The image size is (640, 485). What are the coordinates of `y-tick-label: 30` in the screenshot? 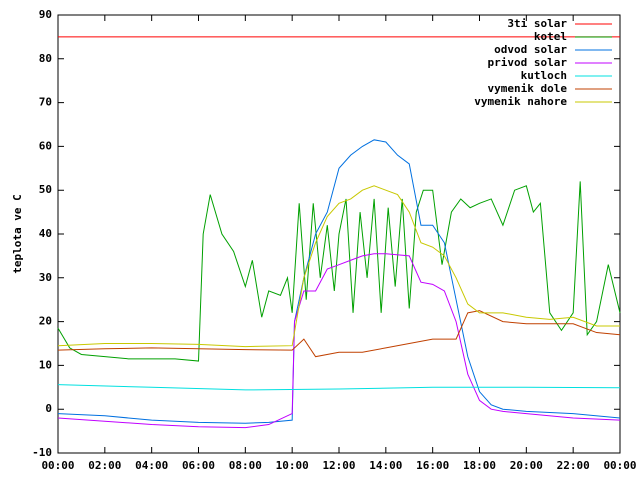 It's located at (45, 277).